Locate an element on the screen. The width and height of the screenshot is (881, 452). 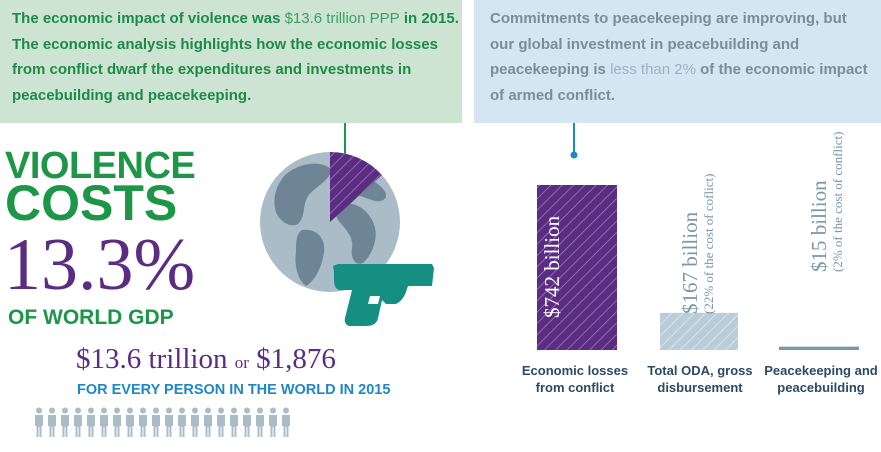
left-text-highlight: $13.6 trillion PPP is located at coordinates (342, 18).